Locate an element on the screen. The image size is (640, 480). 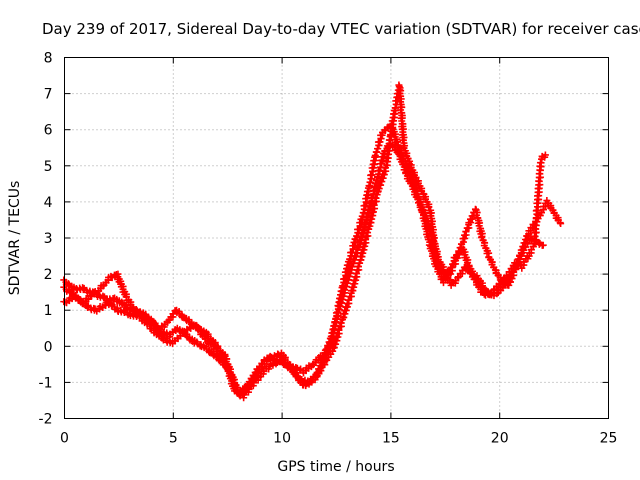
y-tick-label: 2 is located at coordinates (48, 275).